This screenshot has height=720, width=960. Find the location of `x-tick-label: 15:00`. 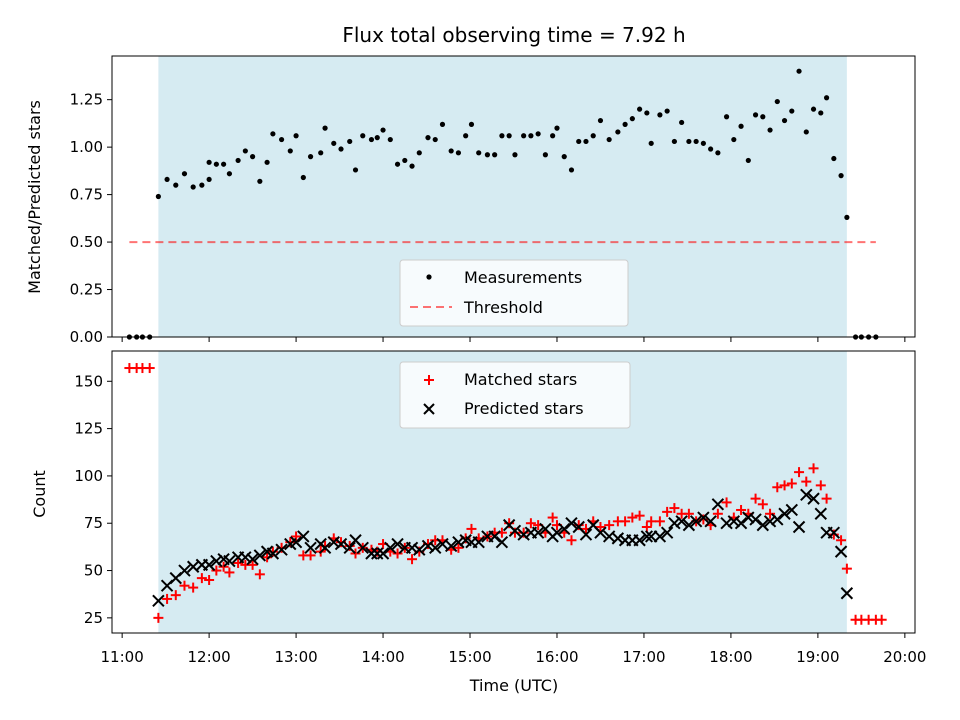

x-tick-label: 15:00 is located at coordinates (469, 657).